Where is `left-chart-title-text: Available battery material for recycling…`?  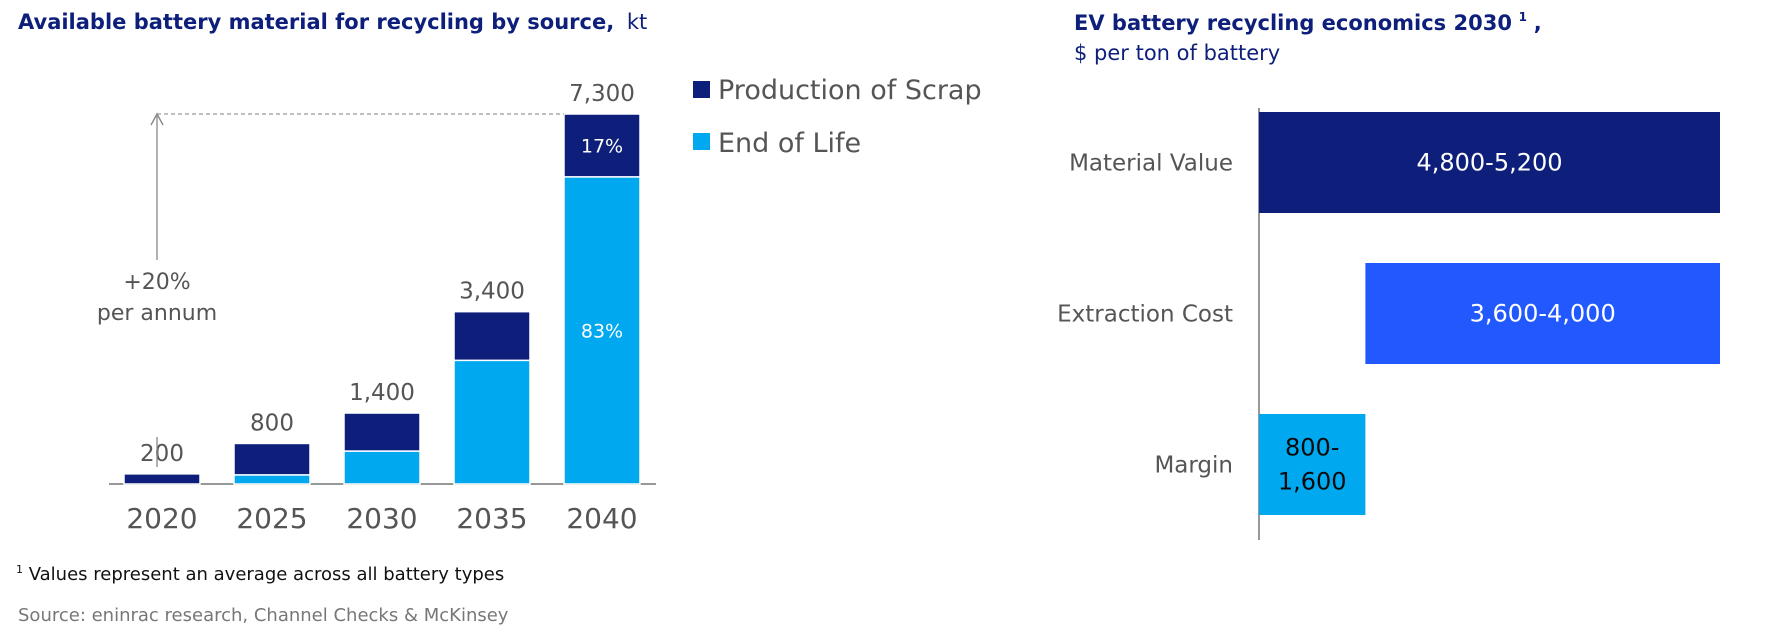 left-chart-title-text: Available battery material for recycling… is located at coordinates (316, 22).